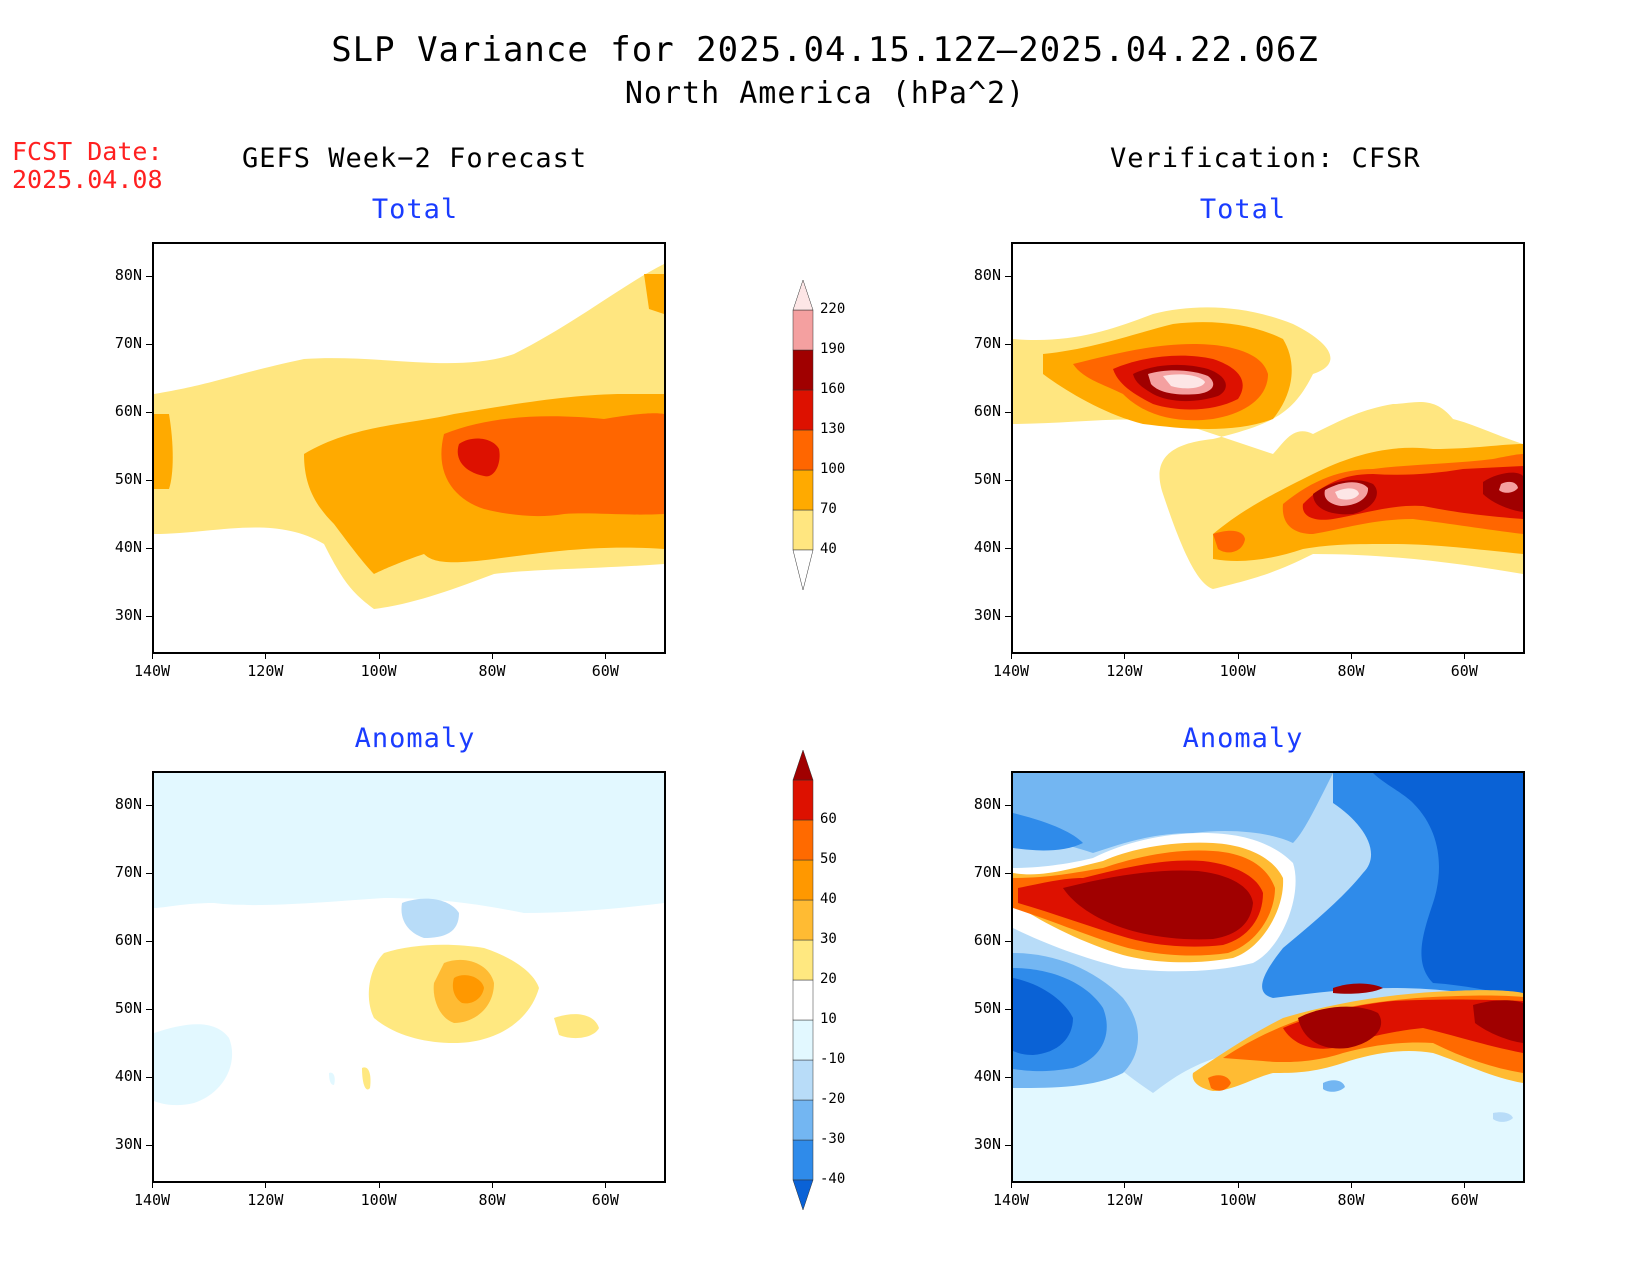 Image resolution: width=1650 pixels, height=1275 pixels. I want to click on map-verification-total, so click(1268, 448).